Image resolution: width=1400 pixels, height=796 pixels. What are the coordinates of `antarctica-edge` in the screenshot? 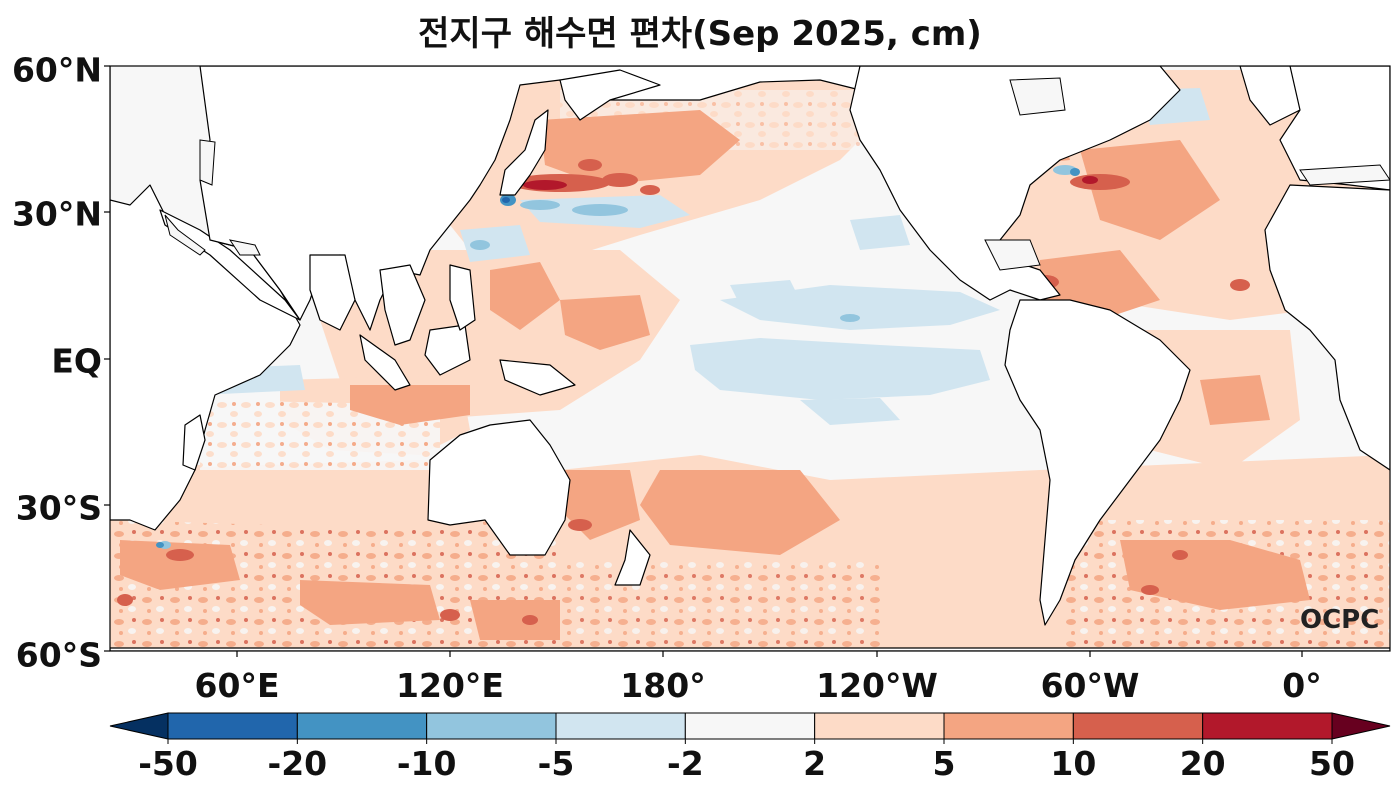 It's located at (750, 649).